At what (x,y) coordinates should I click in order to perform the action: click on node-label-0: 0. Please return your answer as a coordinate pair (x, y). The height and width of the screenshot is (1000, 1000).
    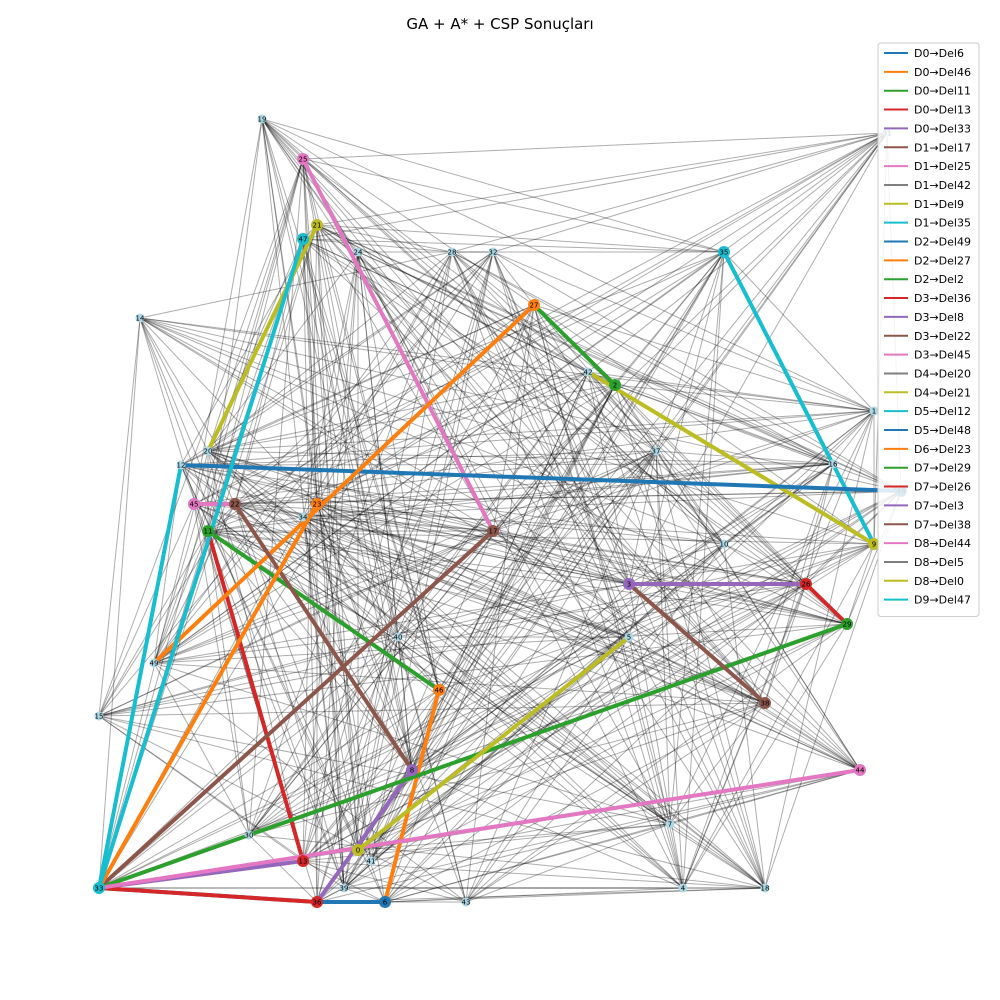
    Looking at the image, I should click on (358, 851).